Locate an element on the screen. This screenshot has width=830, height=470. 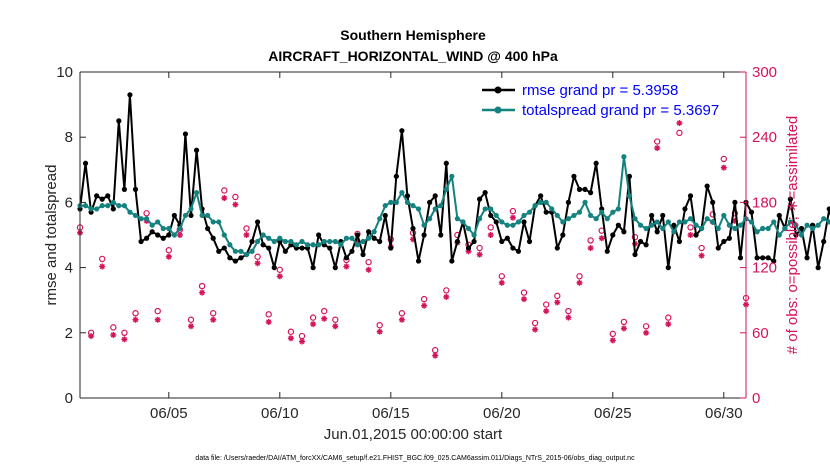
x-tick-label: 06/10 is located at coordinates (280, 413).